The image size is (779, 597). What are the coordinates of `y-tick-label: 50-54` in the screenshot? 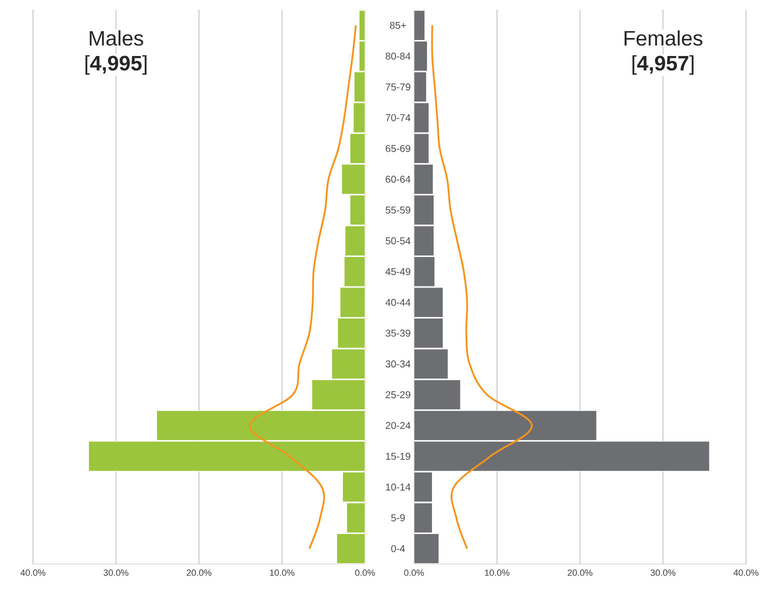 It's located at (398, 240).